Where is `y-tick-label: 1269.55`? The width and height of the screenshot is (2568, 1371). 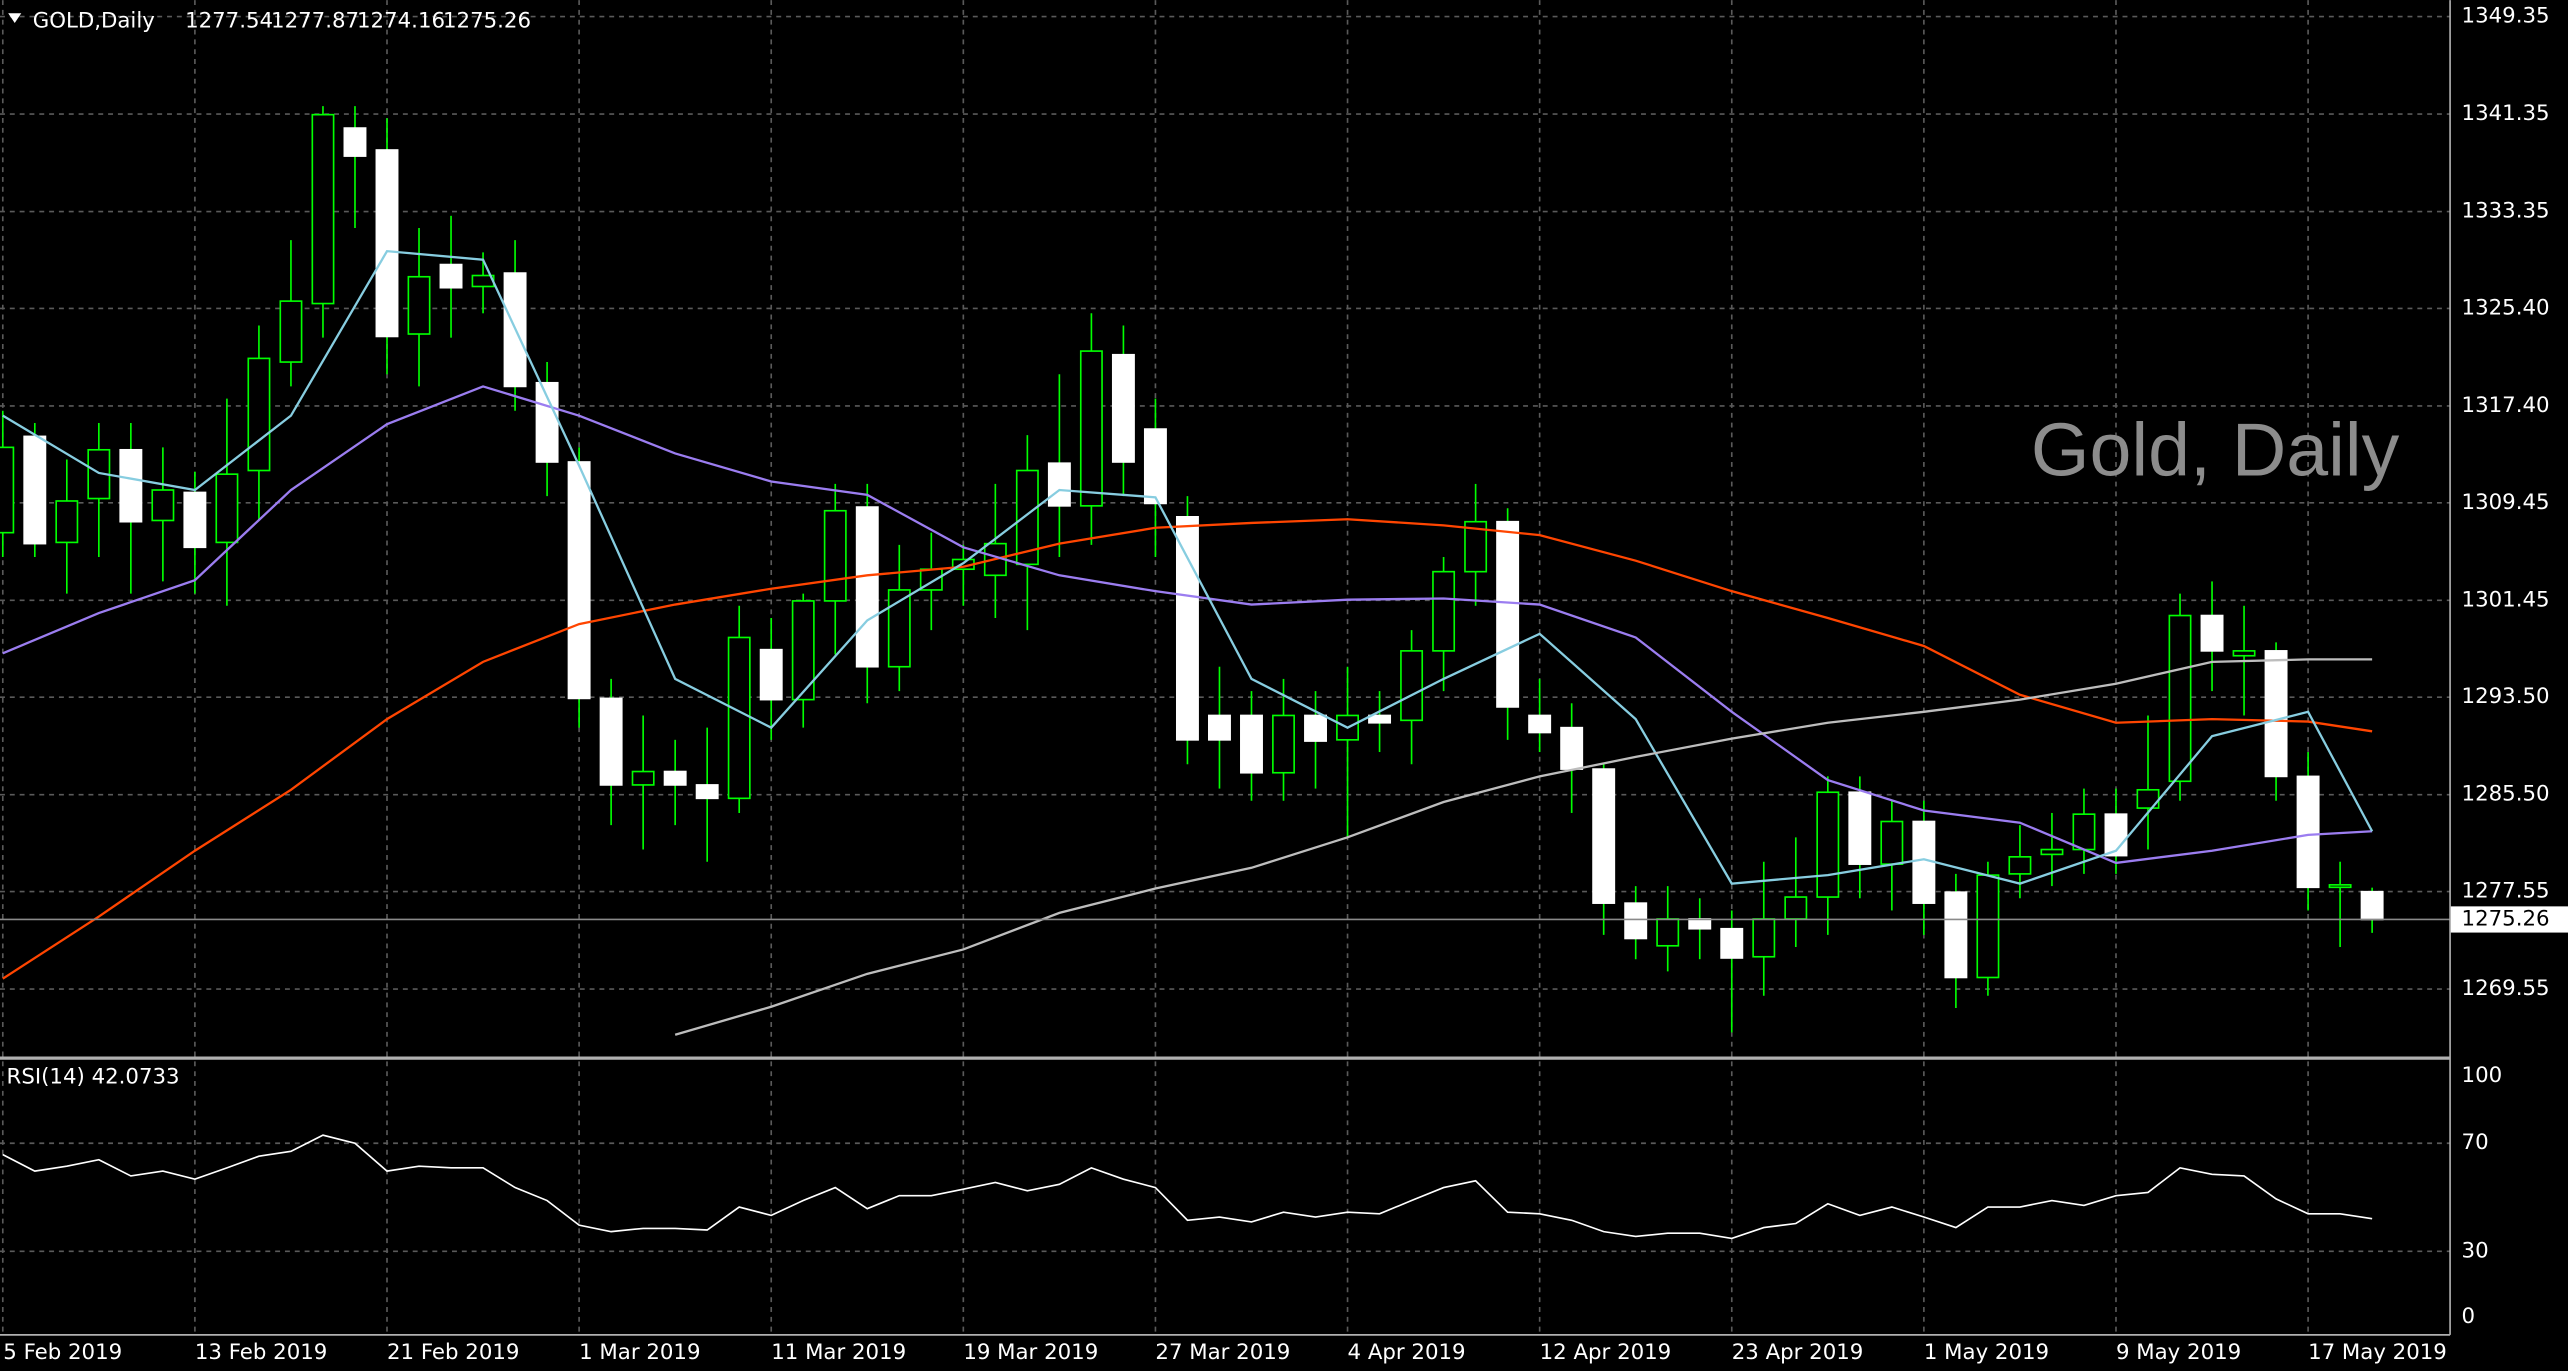
y-tick-label: 1269.55 is located at coordinates (2506, 988).